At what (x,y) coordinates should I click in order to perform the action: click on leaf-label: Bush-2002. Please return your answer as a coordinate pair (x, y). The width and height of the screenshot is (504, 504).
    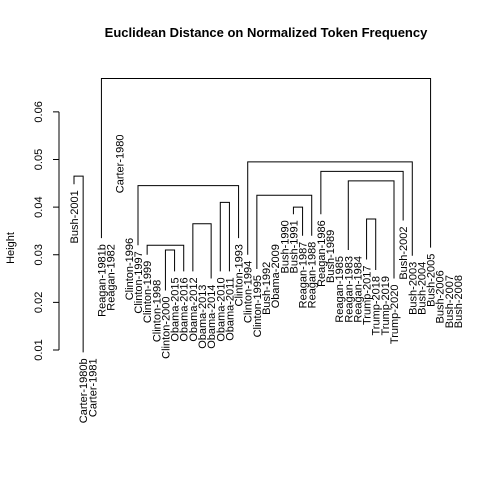
    Looking at the image, I should click on (404, 252).